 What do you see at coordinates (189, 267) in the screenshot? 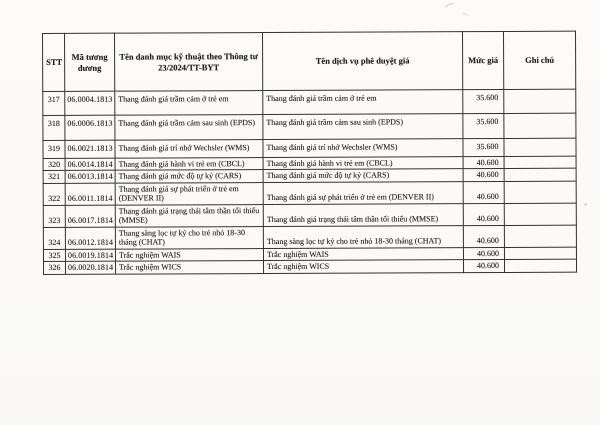
I see `catalog-name-cell: Trắc nghiệm WICS` at bounding box center [189, 267].